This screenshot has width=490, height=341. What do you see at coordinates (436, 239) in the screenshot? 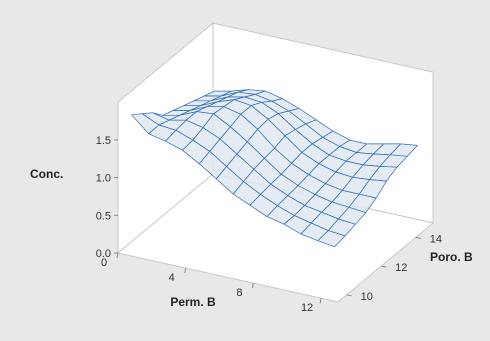
I see `y-tick-label: 14` at bounding box center [436, 239].